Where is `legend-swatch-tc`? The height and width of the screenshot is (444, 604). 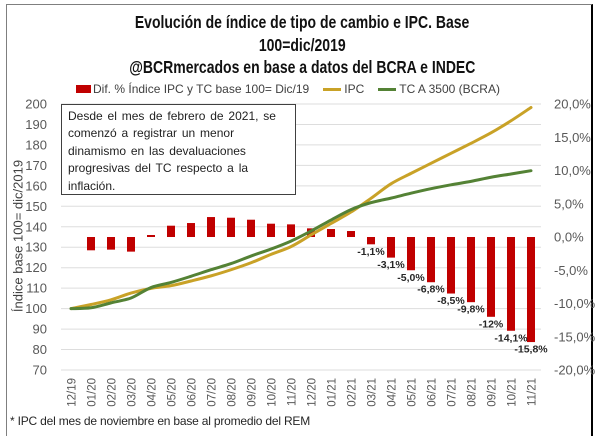
legend-swatch-tc is located at coordinates (387, 89).